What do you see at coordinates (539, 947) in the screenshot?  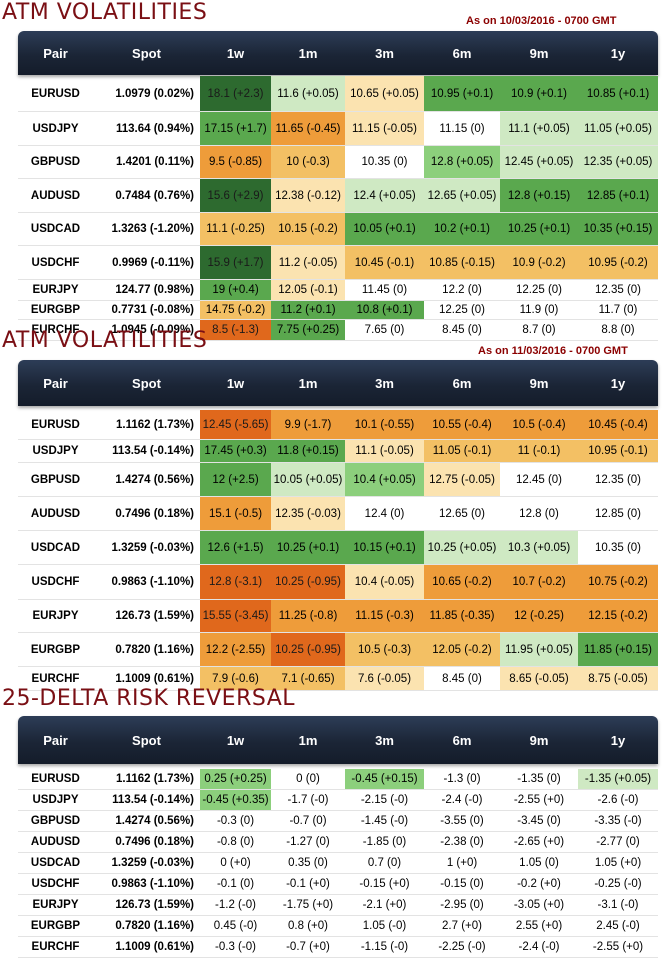 I see `value-cell: -2.4 (-0)` at bounding box center [539, 947].